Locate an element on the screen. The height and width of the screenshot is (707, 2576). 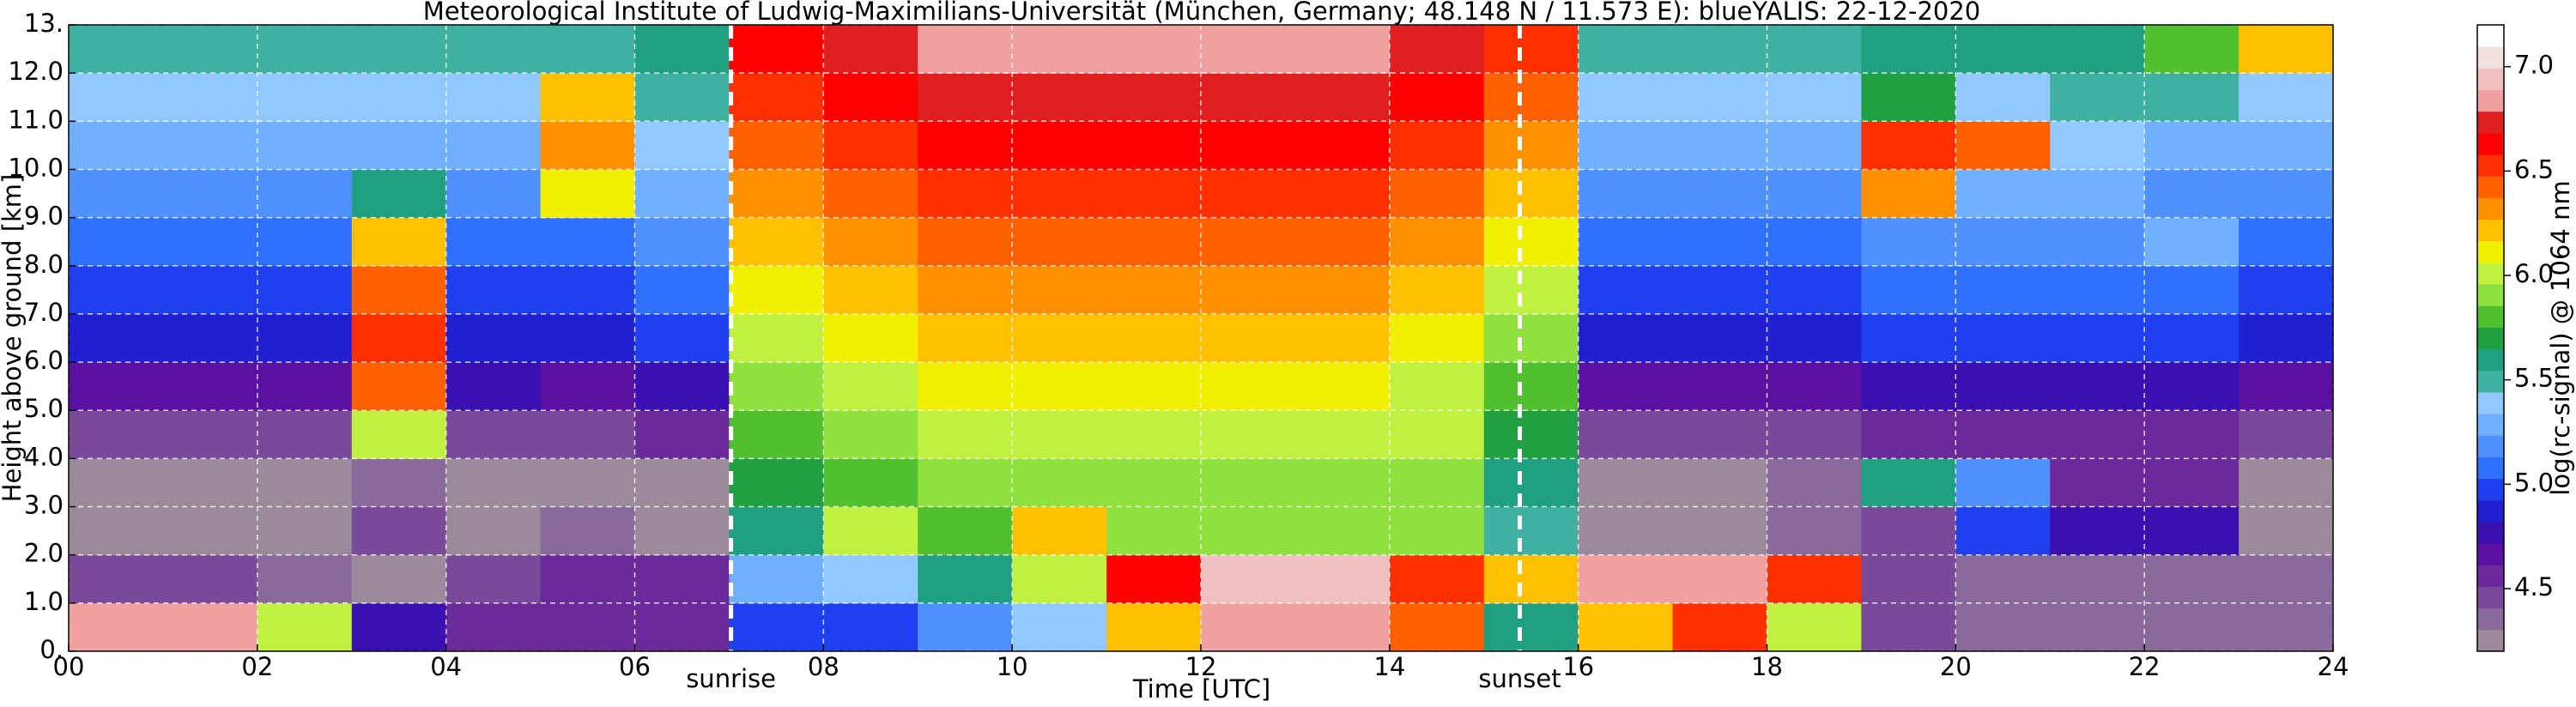
y-tick-label: 9.0 is located at coordinates (44, 216).